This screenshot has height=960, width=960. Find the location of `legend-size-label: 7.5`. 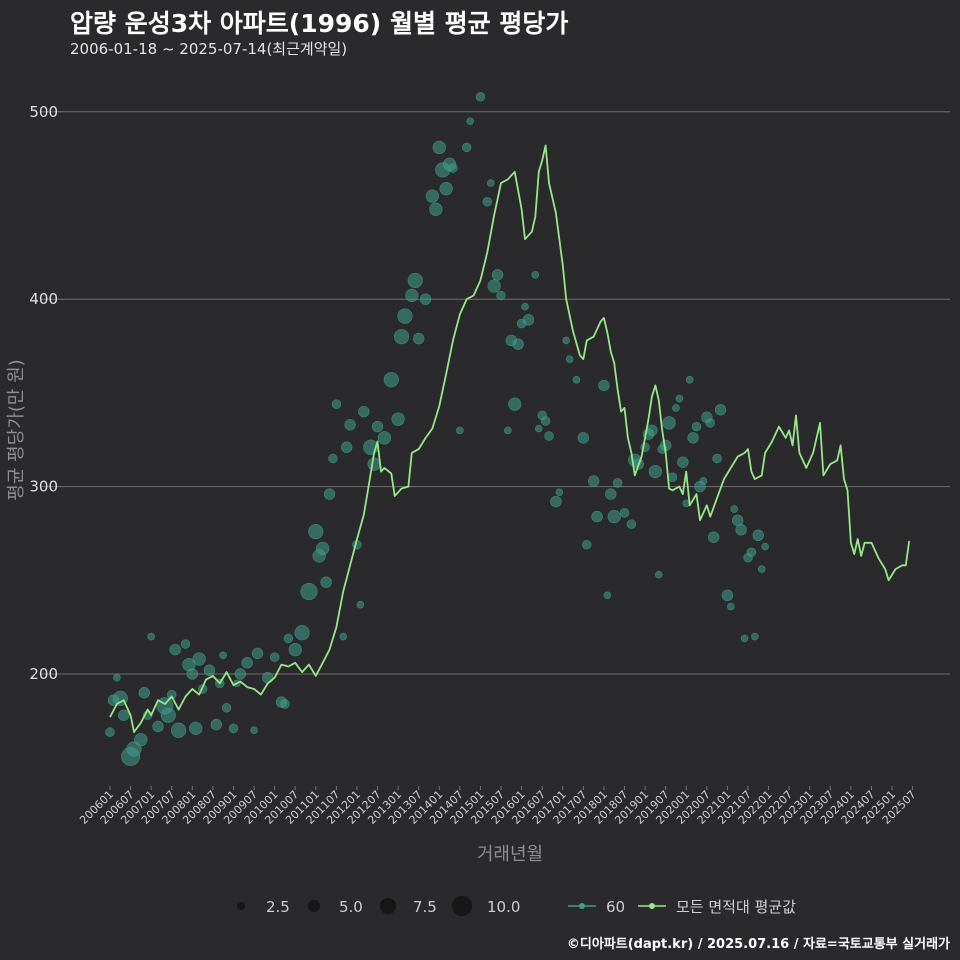

legend-size-label: 7.5 is located at coordinates (425, 907).